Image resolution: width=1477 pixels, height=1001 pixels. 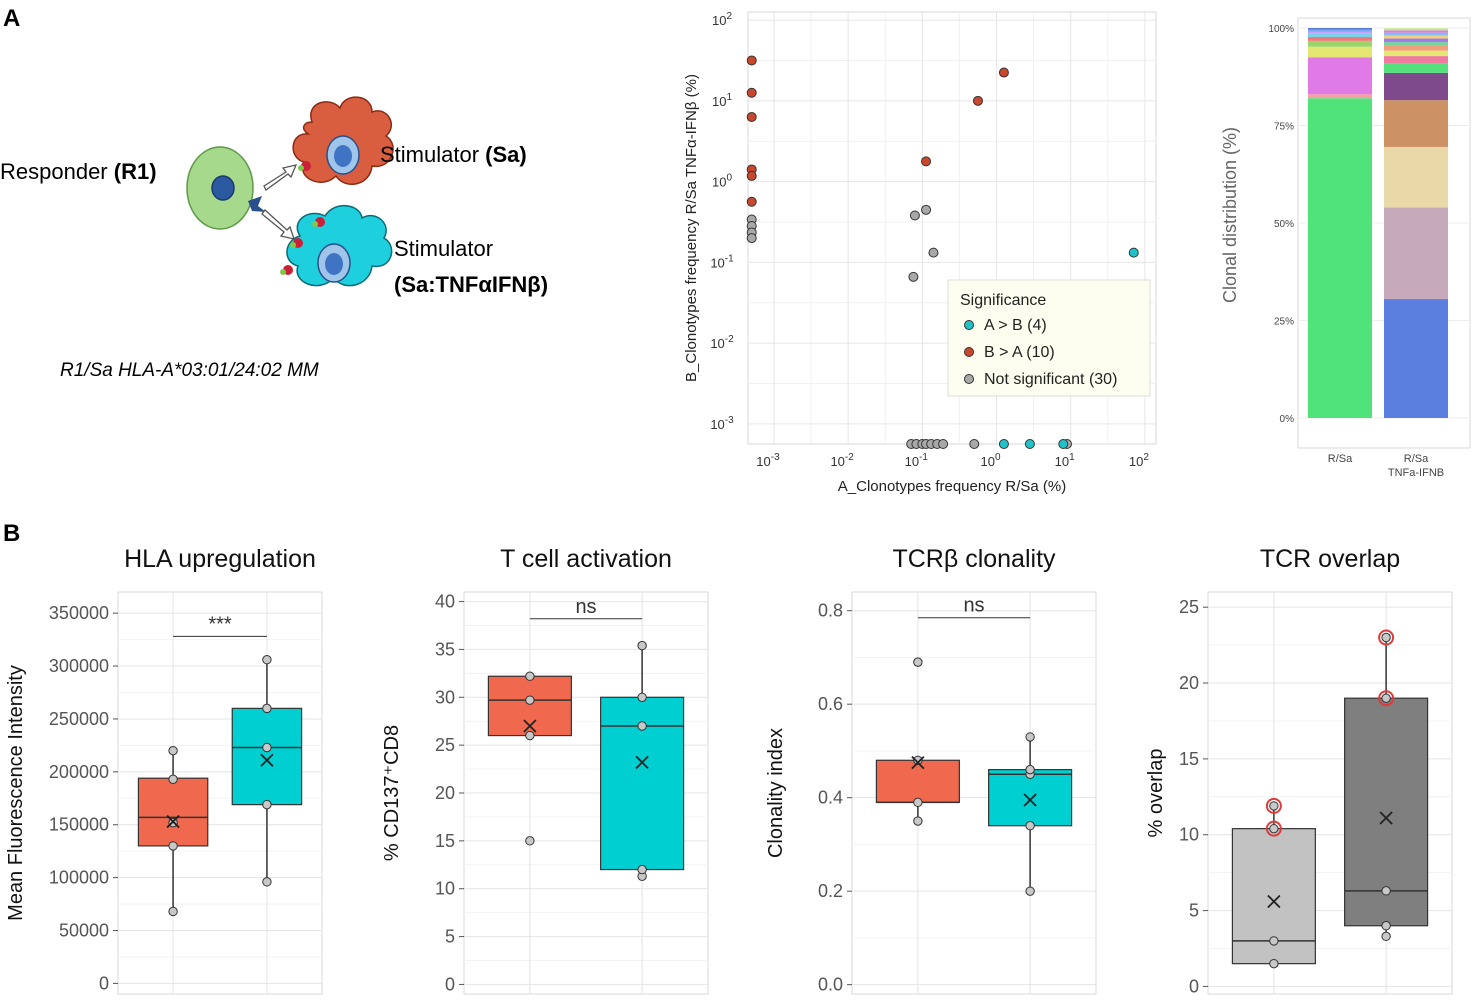 I want to click on x-tick-label: 10⁻³, so click(x=768, y=460).